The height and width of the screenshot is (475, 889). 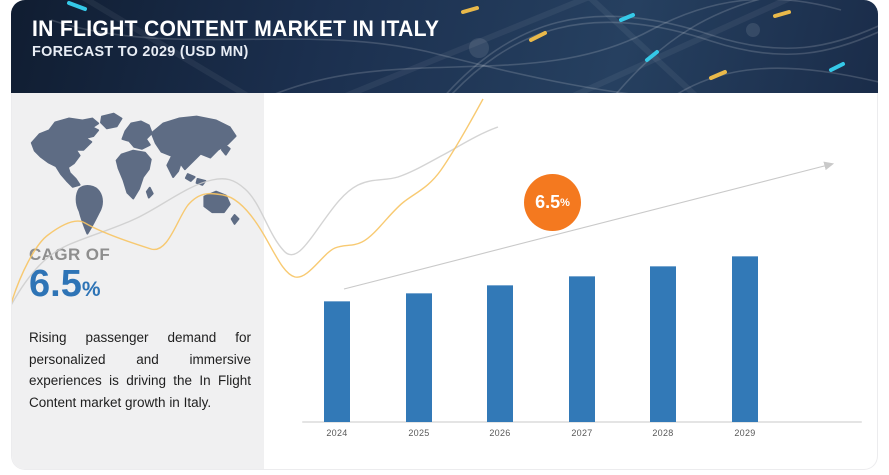 I want to click on cagr-badge: 6.5%, so click(x=552, y=202).